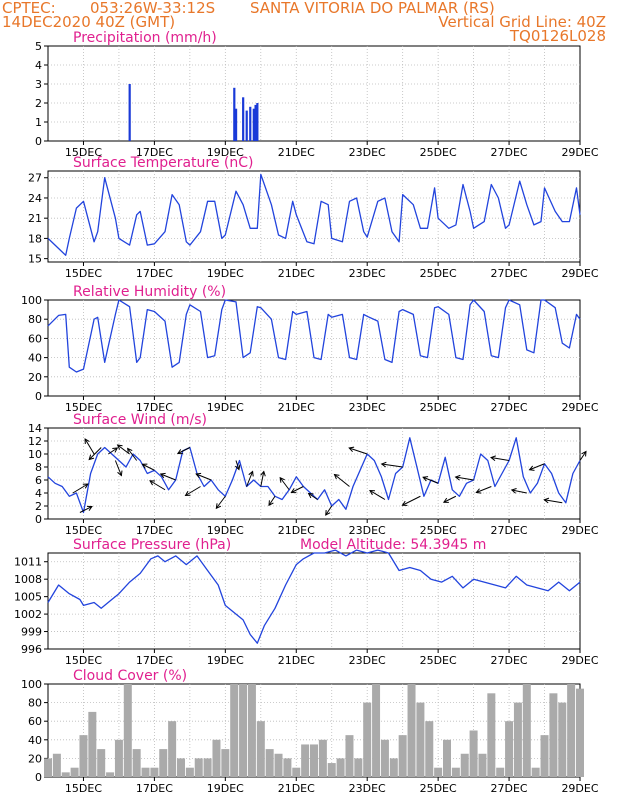 The height and width of the screenshot is (800, 618). Describe the element at coordinates (35, 358) in the screenshot. I see `y-tick-label: 40` at that location.